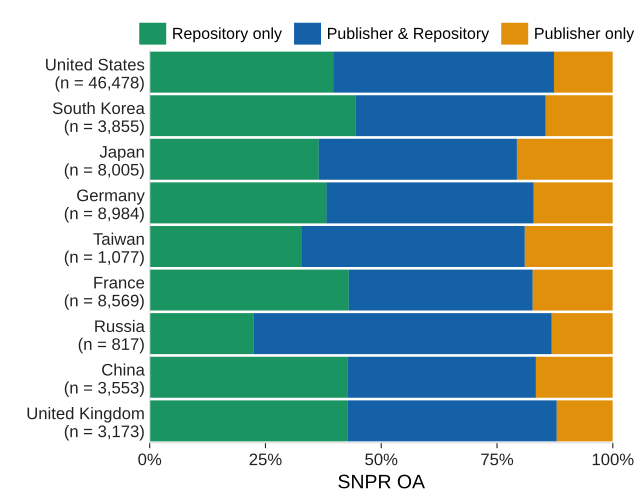 The image size is (637, 503). Describe the element at coordinates (613, 459) in the screenshot. I see `x-tick-label: 100%` at that location.